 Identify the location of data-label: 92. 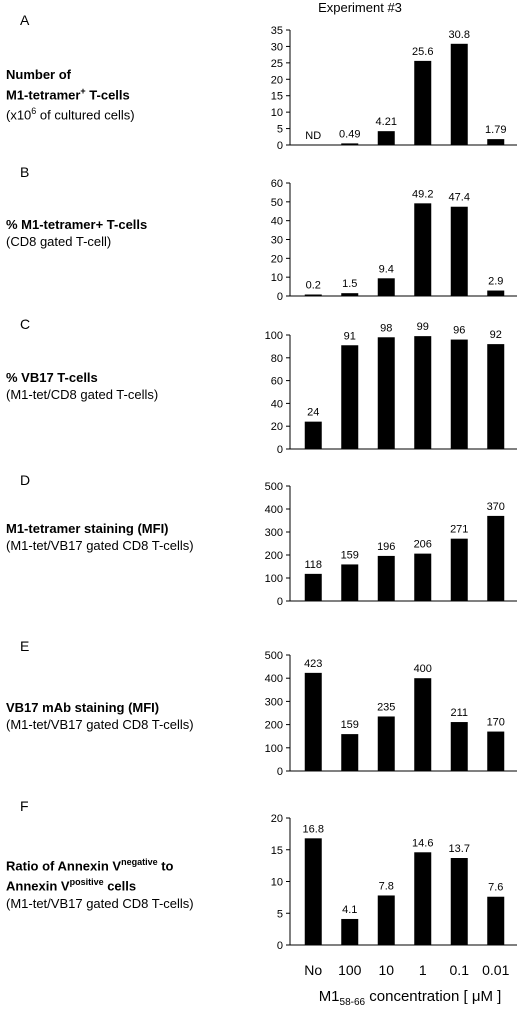
(496, 335).